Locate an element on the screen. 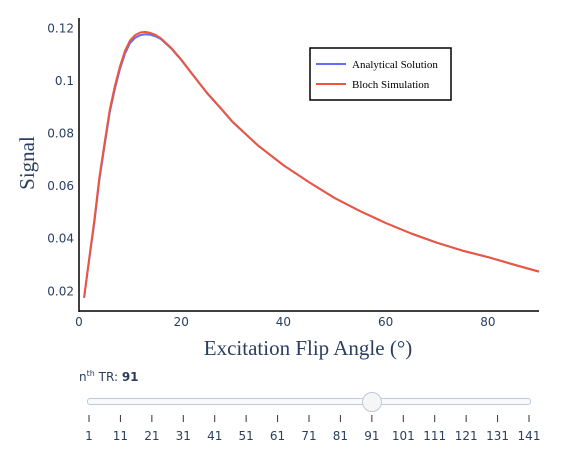 The height and width of the screenshot is (457, 585). legend-label-bloch: Bloch Simulation is located at coordinates (391, 85).